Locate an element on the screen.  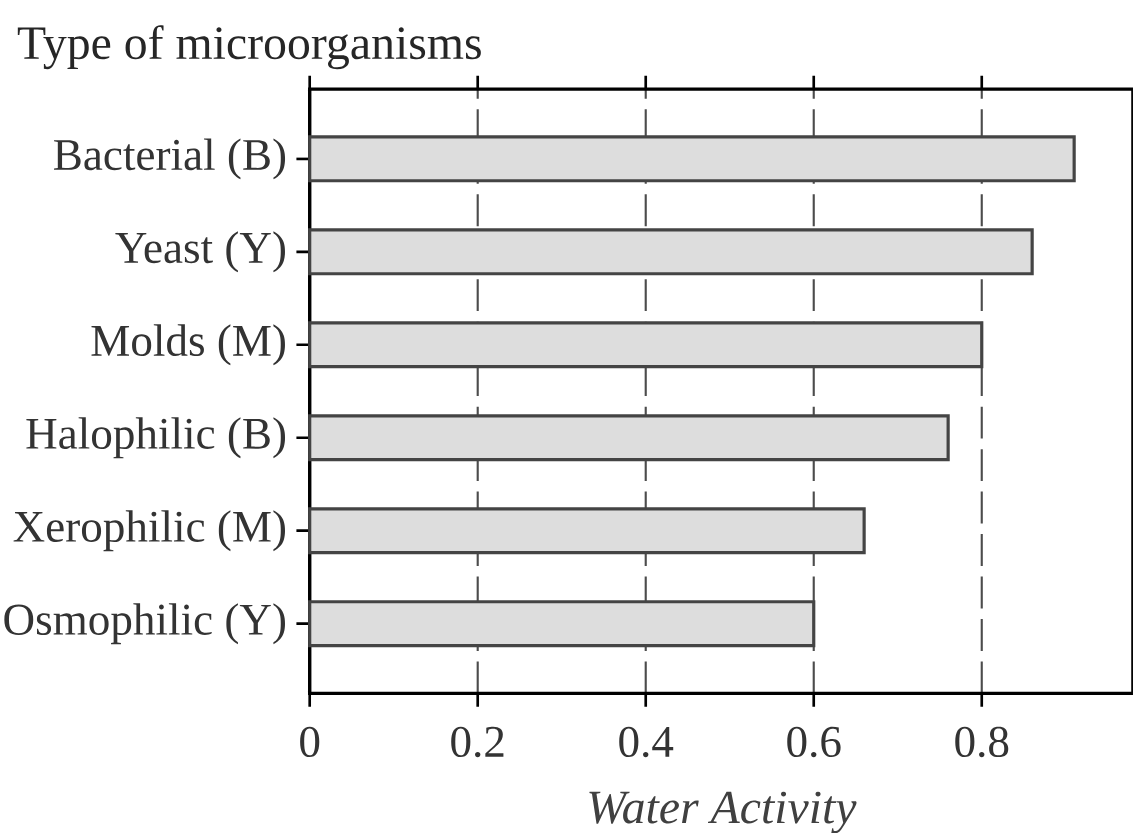
x-tick-label: 0 is located at coordinates (310, 742).